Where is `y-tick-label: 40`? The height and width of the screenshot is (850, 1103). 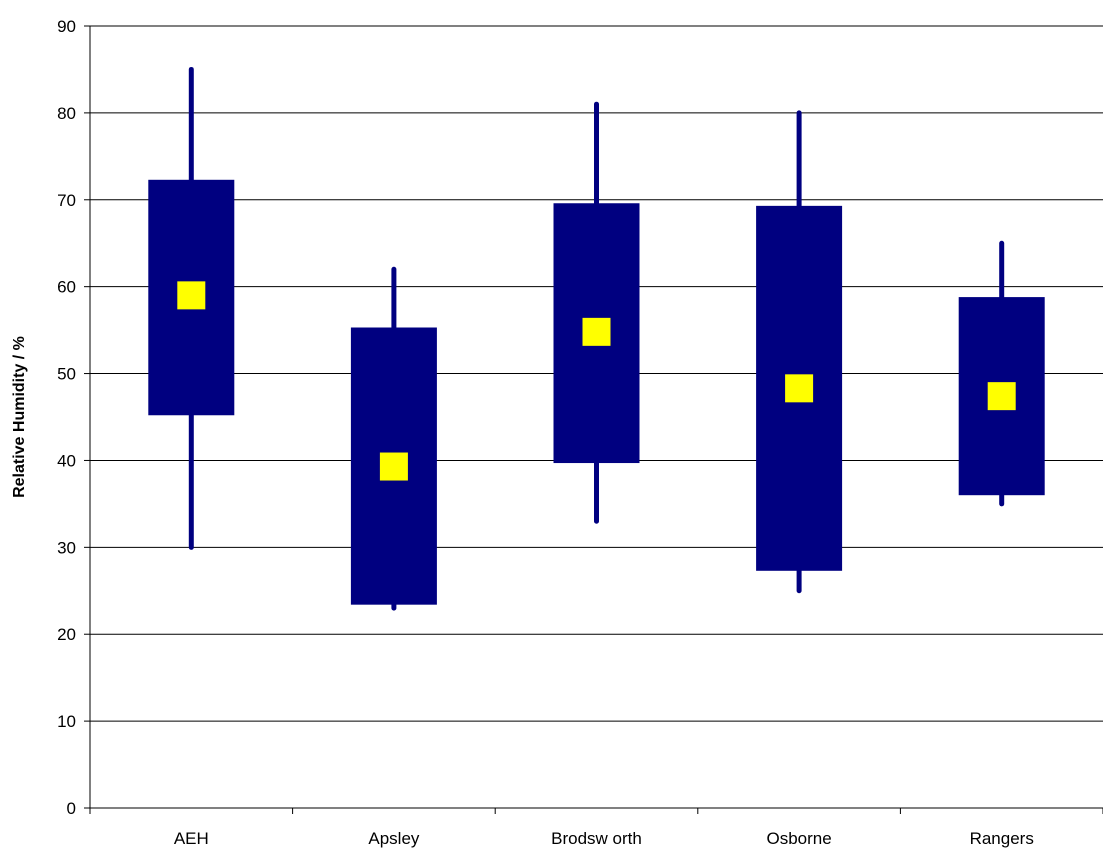
y-tick-label: 40 is located at coordinates (66, 460).